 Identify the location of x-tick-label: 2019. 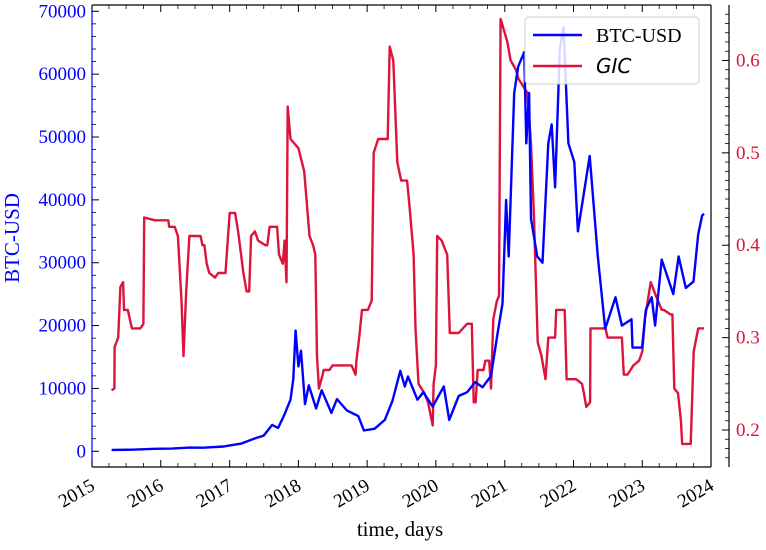
(351, 493).